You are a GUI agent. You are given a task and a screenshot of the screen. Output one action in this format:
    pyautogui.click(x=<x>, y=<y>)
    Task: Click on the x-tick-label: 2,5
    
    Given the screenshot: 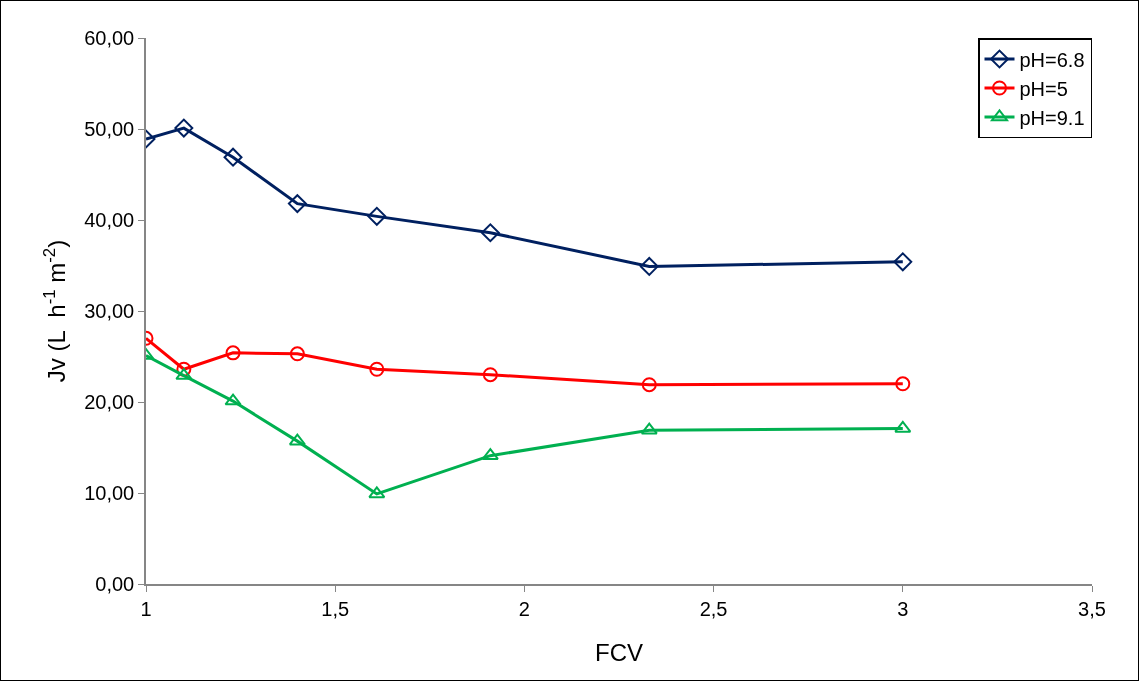 What is the action you would take?
    pyautogui.click(x=713, y=608)
    